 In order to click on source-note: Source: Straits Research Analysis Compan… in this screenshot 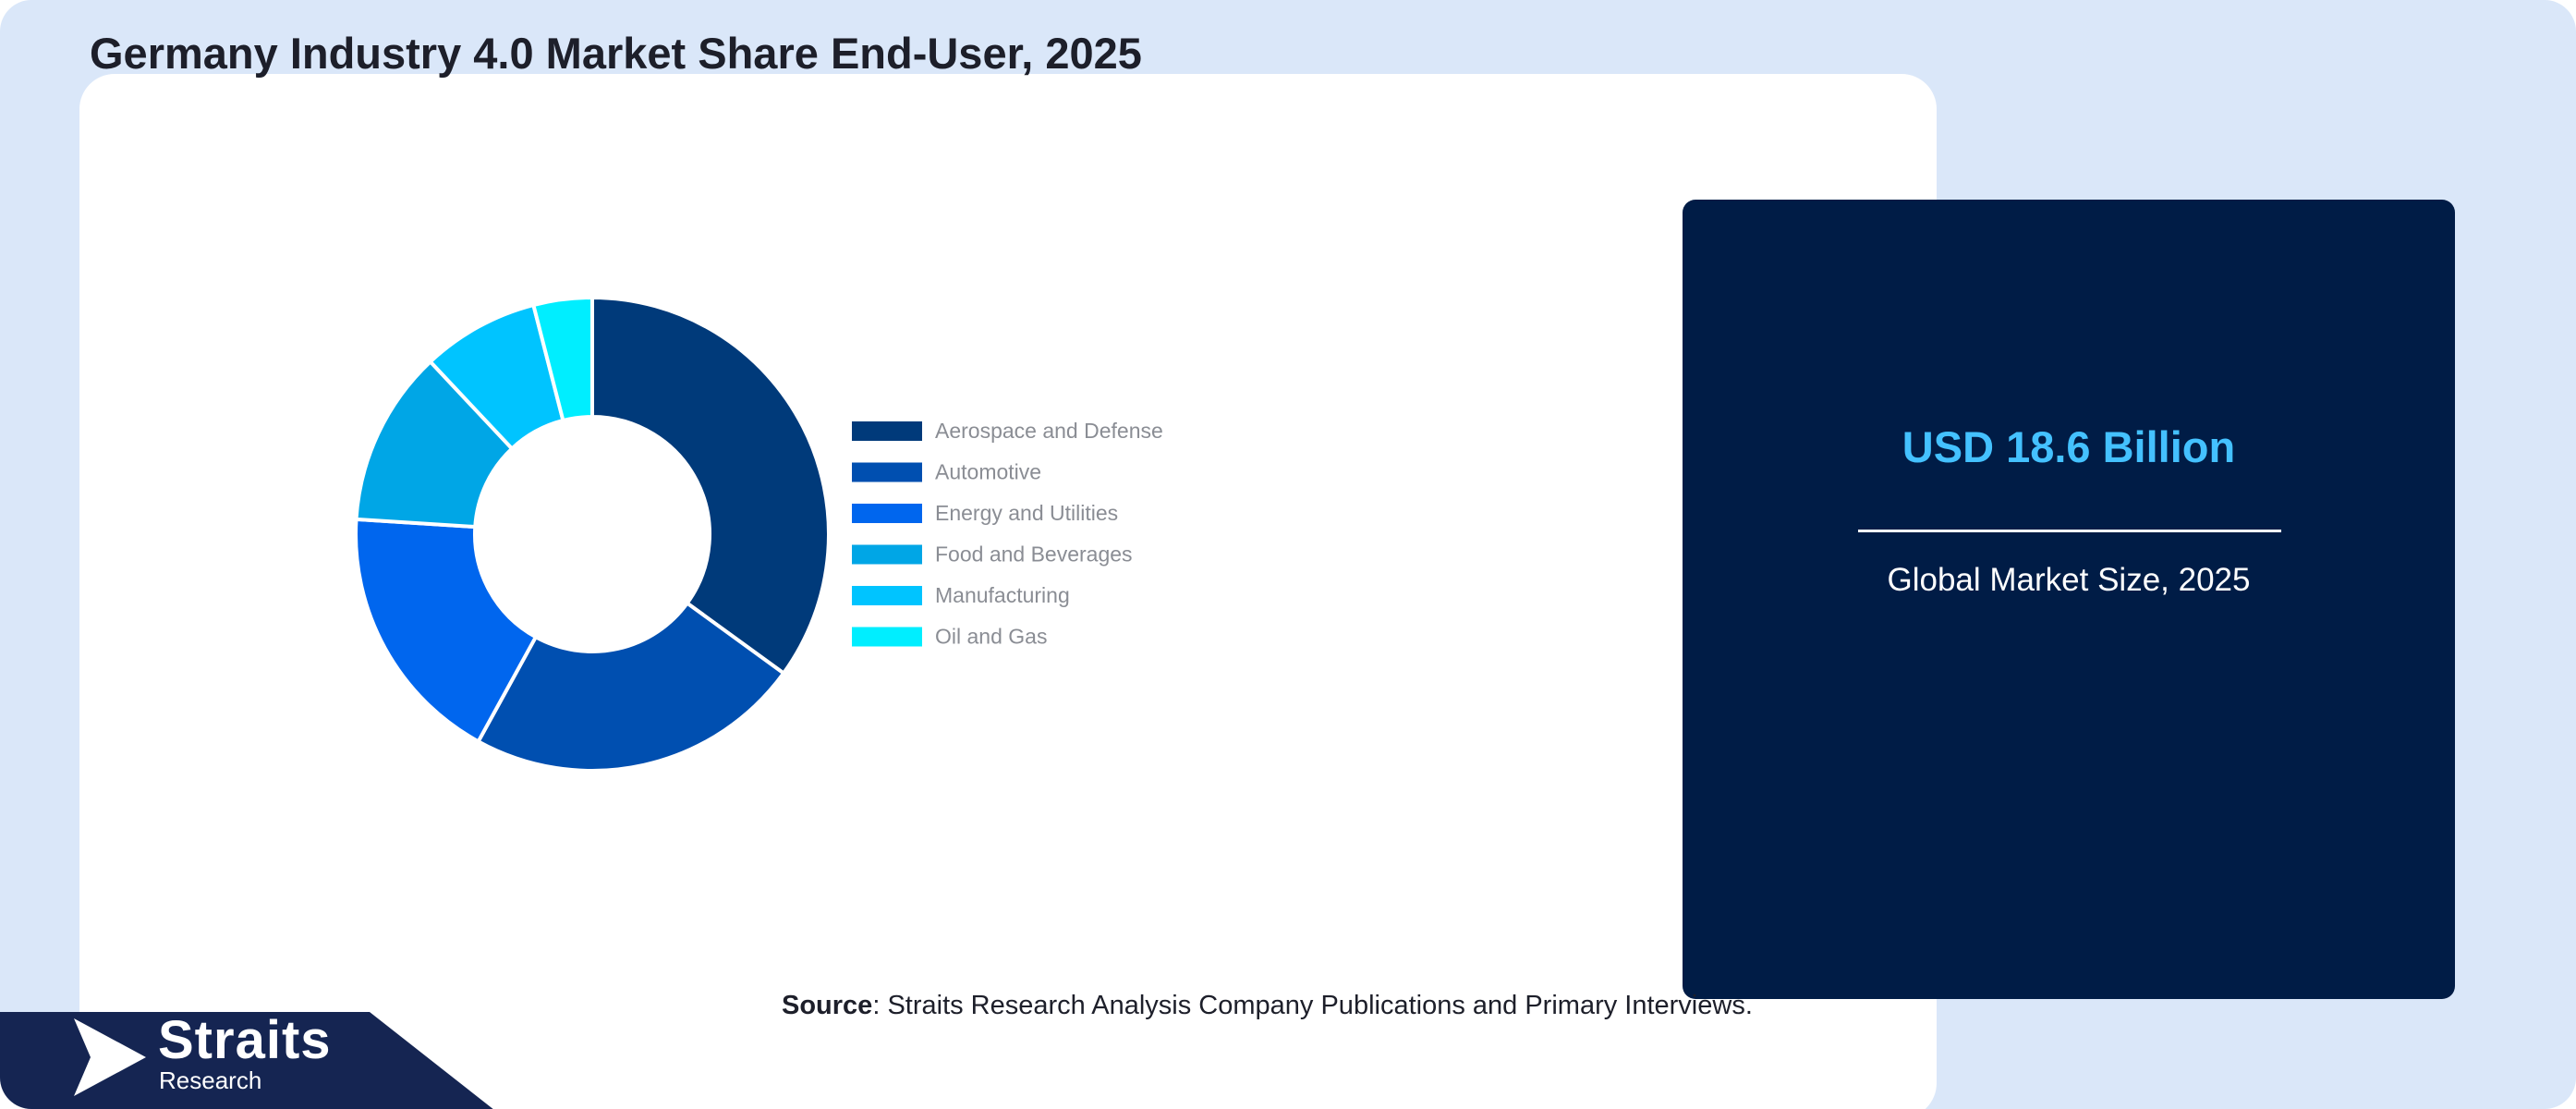, I will do `click(1267, 1006)`.